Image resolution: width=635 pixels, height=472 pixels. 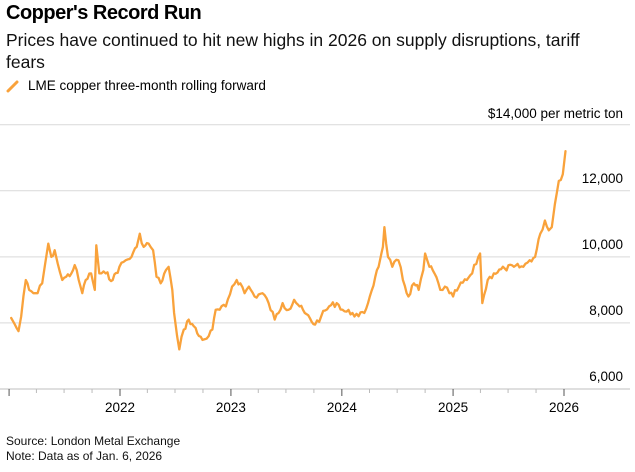 What do you see at coordinates (93, 441) in the screenshot?
I see `source-note: Source: London Metal Exchange` at bounding box center [93, 441].